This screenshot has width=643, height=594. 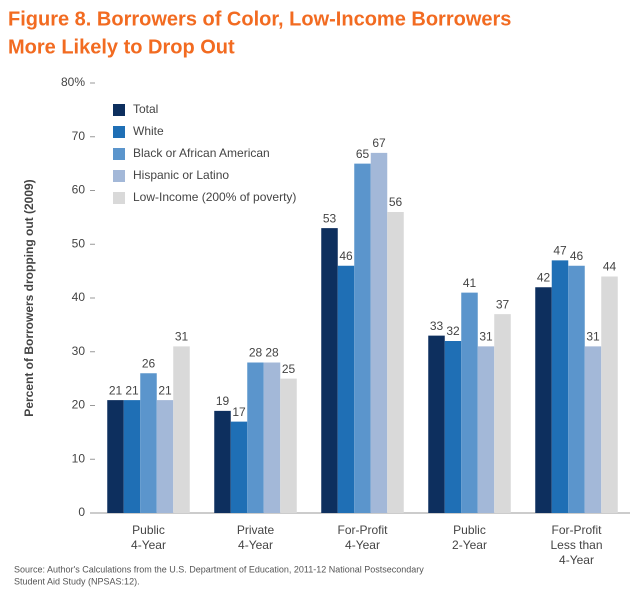 I want to click on value-label: 53, so click(x=330, y=218).